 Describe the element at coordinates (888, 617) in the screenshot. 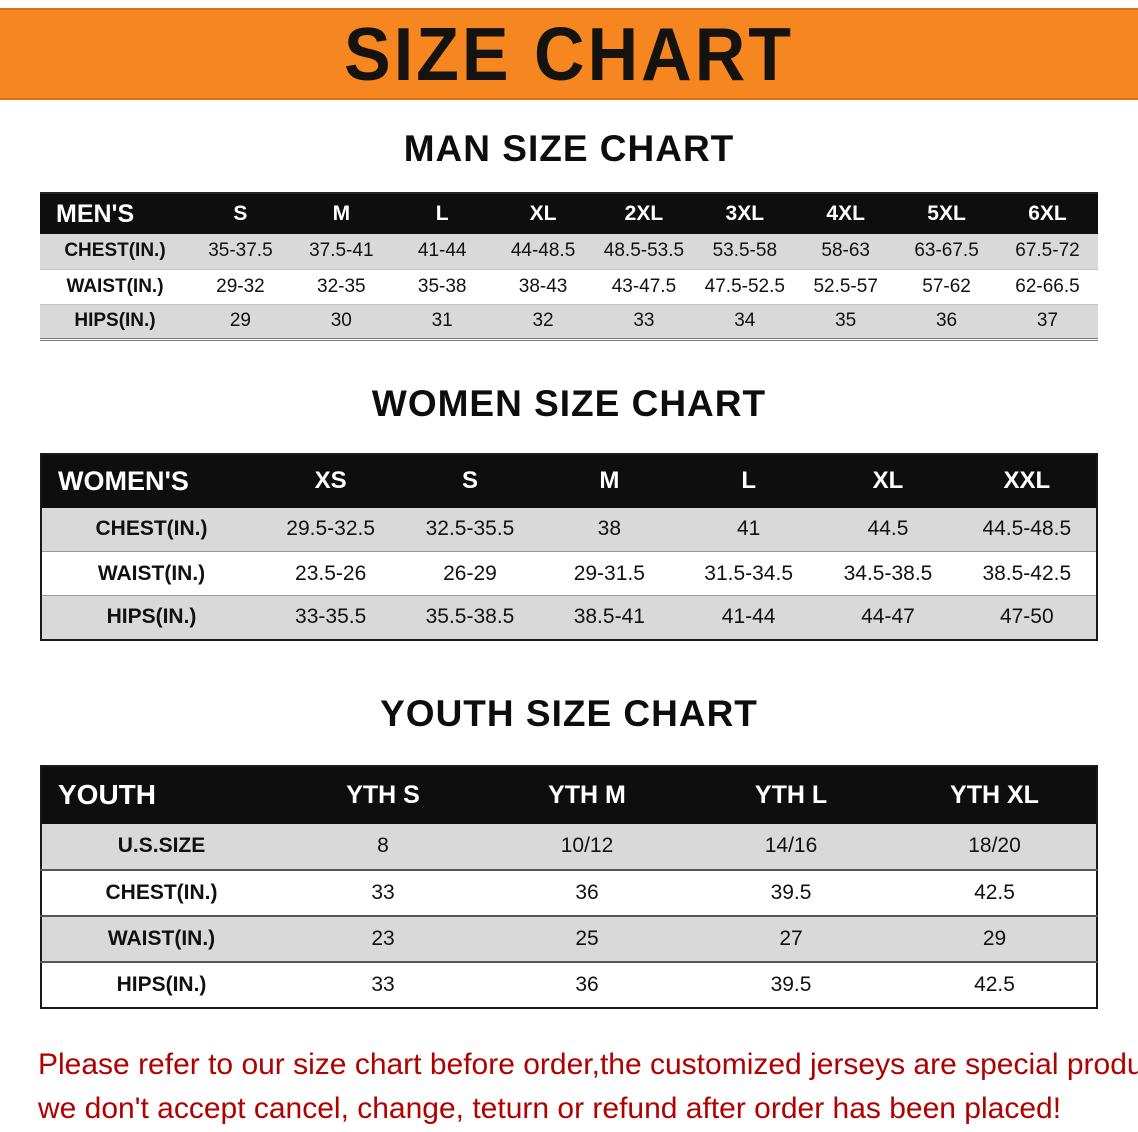

I see `table-cell: 44-47` at that location.